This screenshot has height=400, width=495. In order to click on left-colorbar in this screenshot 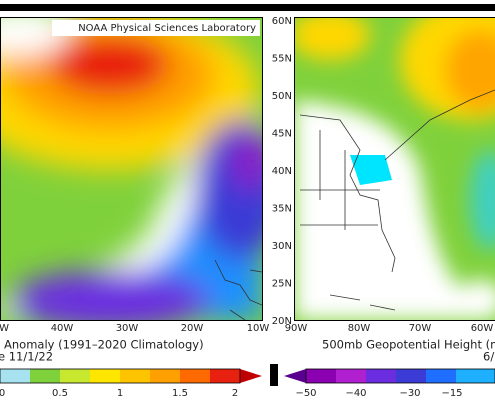, I will do `click(131, 376)`.